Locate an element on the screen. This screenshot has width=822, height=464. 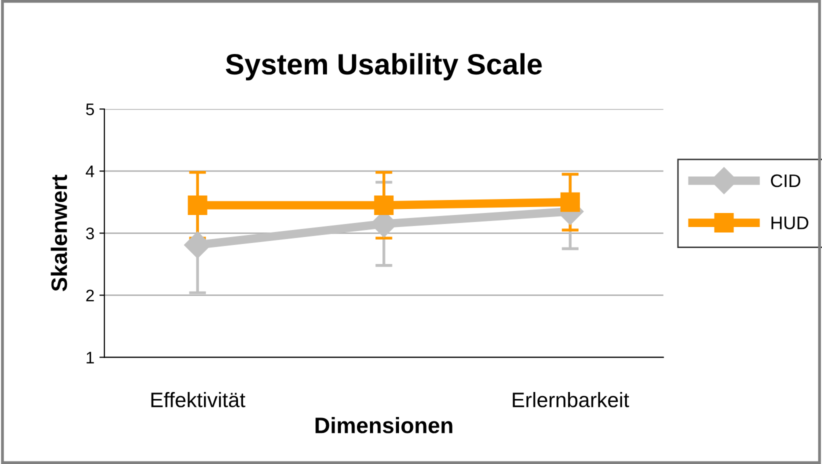
x-tick-label: Erlernbarkeit is located at coordinates (571, 400).